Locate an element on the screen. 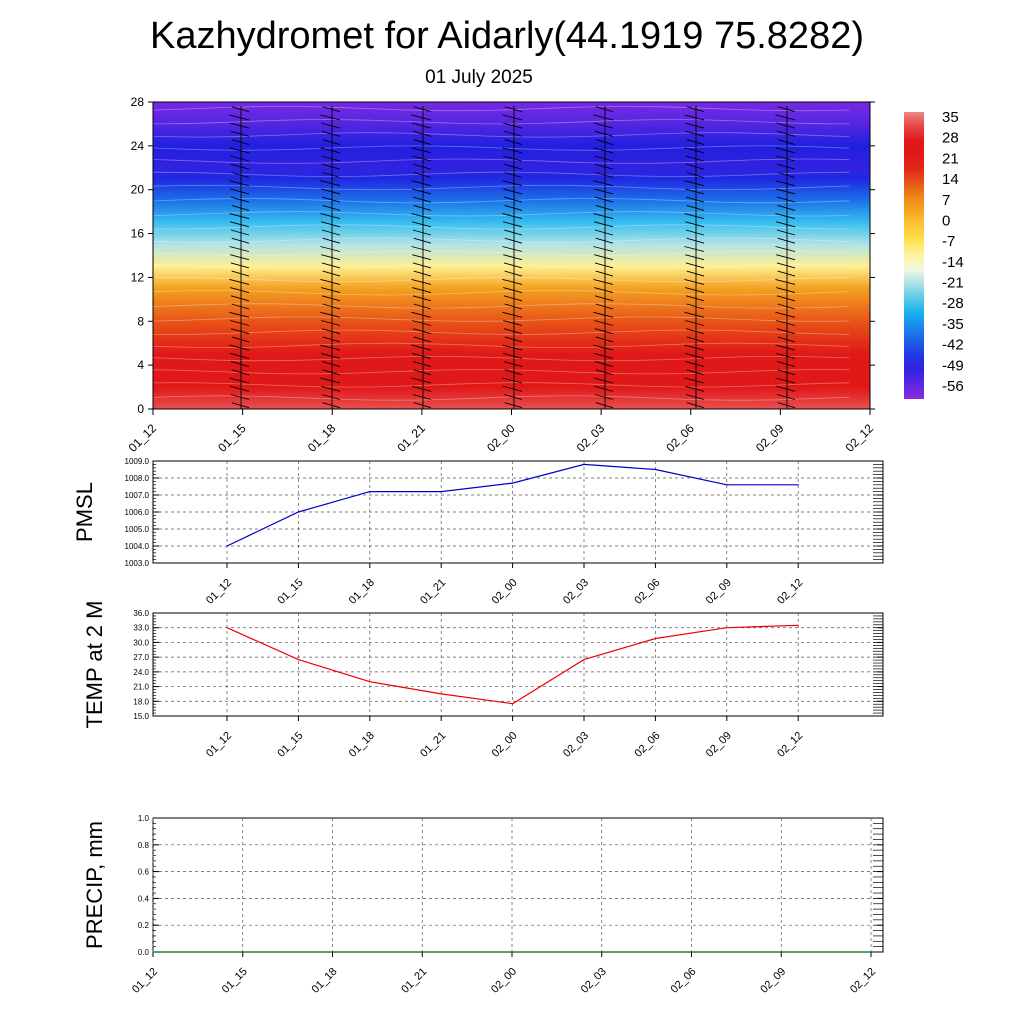  colorbar-label: -35 is located at coordinates (953, 324).